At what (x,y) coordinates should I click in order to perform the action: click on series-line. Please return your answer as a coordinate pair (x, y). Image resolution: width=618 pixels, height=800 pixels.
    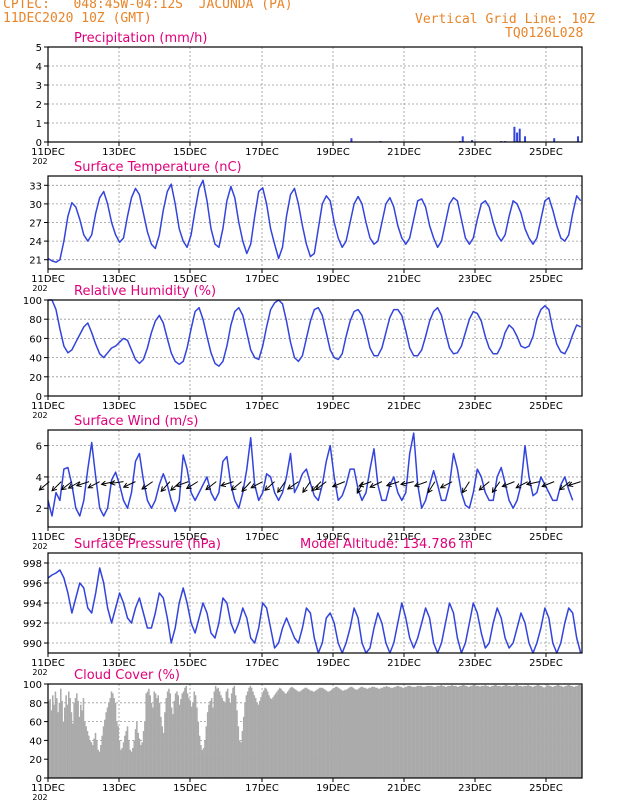
    Looking at the image, I should click on (310, 474).